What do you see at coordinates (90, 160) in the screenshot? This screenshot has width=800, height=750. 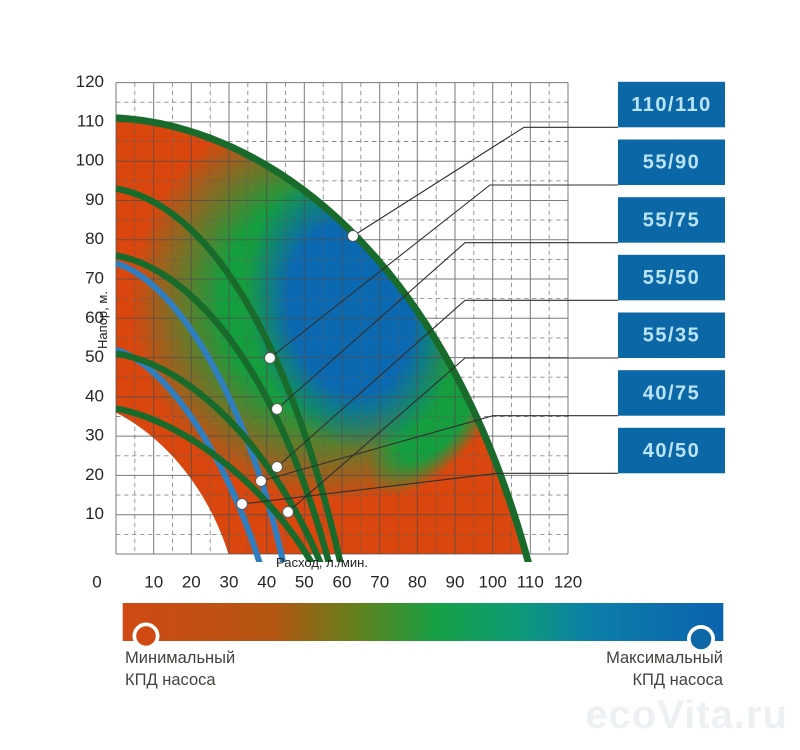 I see `y-tick: 100` at bounding box center [90, 160].